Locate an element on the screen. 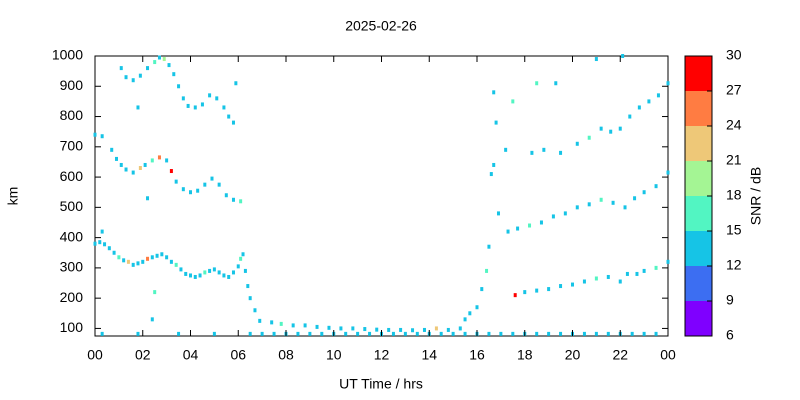 Image resolution: width=800 pixels, height=400 pixels. colorbar-tick-label: 9 is located at coordinates (730, 300).